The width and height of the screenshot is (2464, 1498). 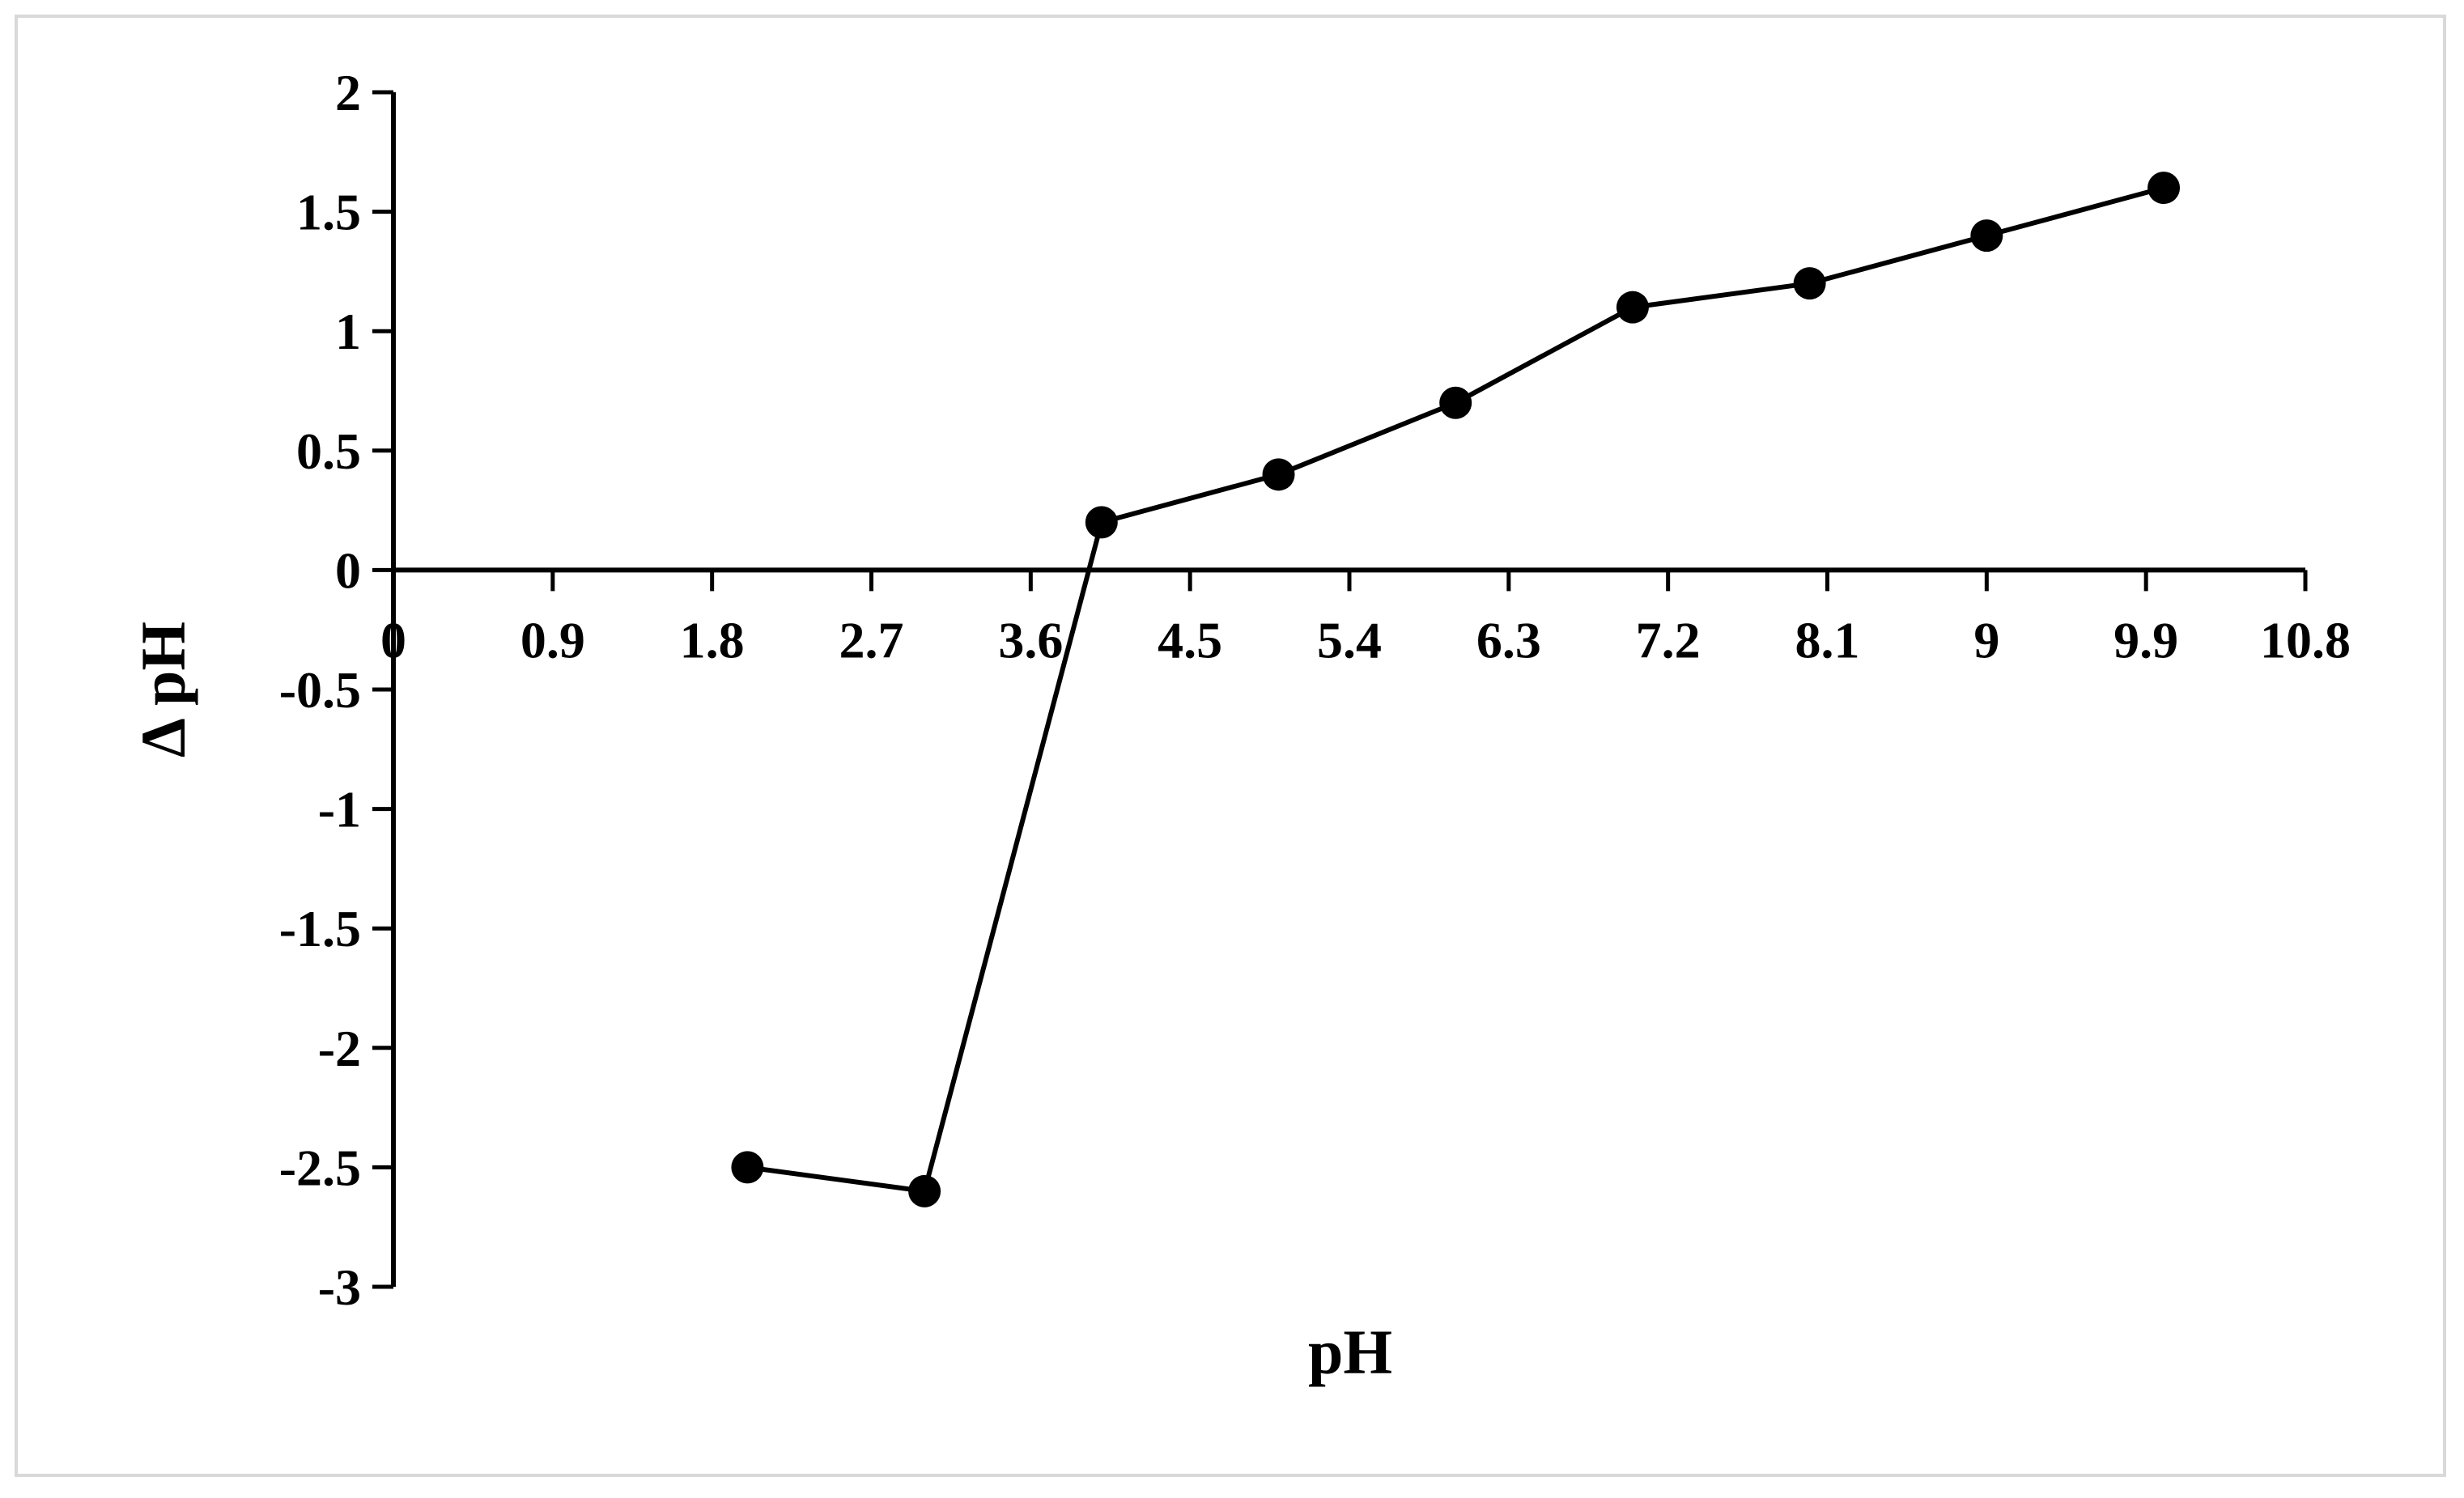 I want to click on x-tick-label: 0.9, so click(x=553, y=639).